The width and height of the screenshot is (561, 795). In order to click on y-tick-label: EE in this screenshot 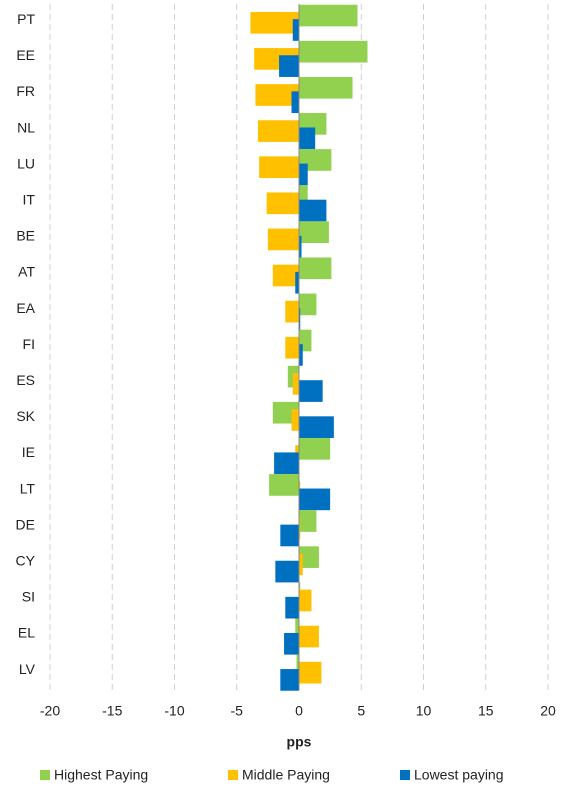, I will do `click(25, 55)`.